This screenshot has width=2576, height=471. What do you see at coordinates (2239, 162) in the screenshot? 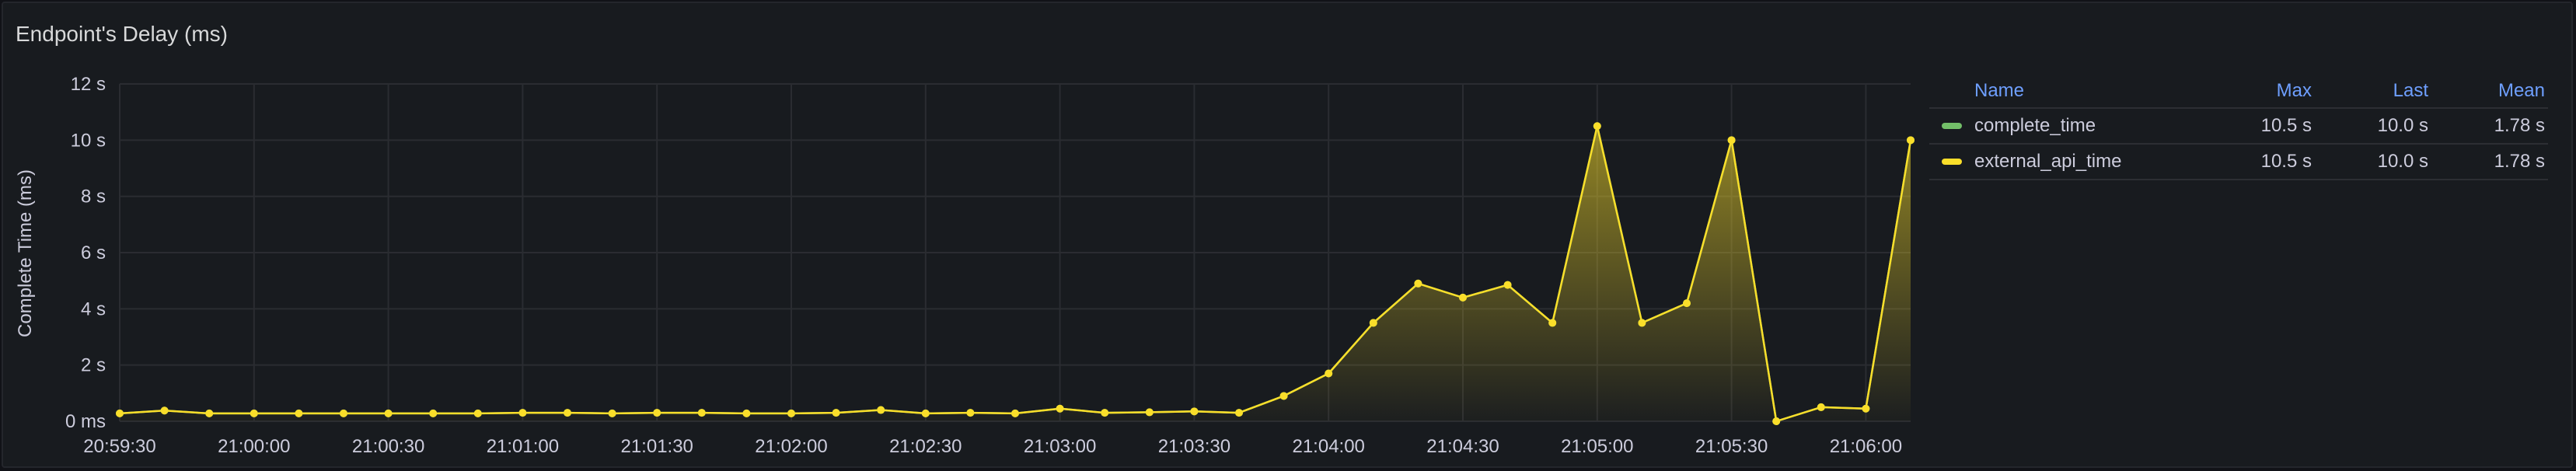
I see `legend-row-external-api-time: external_api_time 10.5 s 10.0 s 1.78 s` at bounding box center [2239, 162].